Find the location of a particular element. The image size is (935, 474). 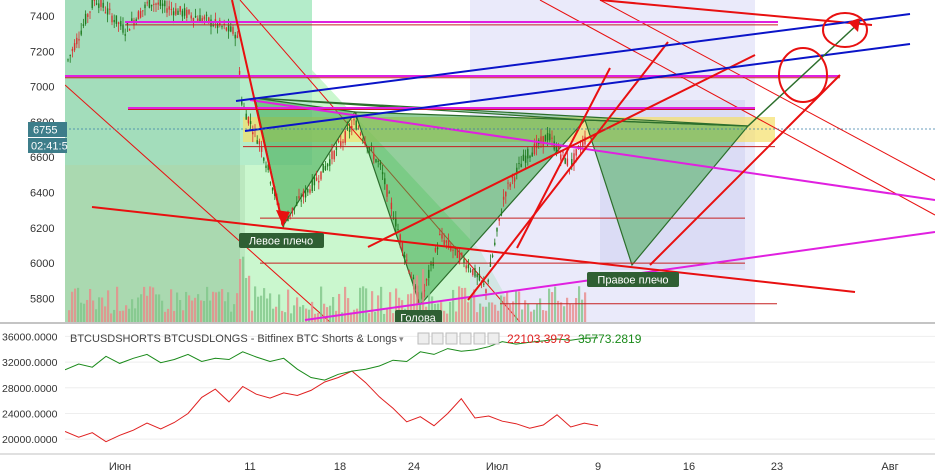

settings-icon is located at coordinates (423, 338).